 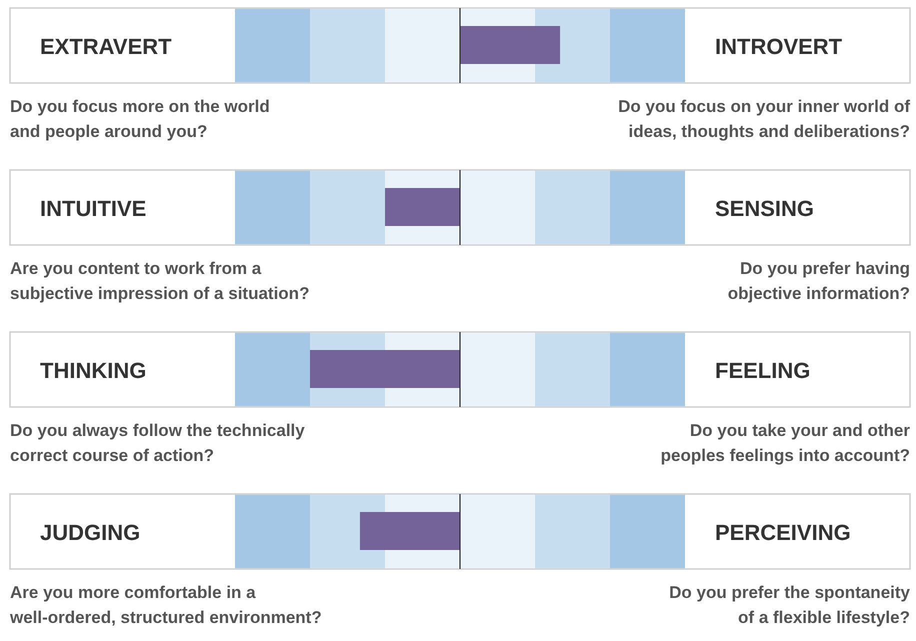 What do you see at coordinates (779, 46) in the screenshot?
I see `text: INTROVERT` at bounding box center [779, 46].